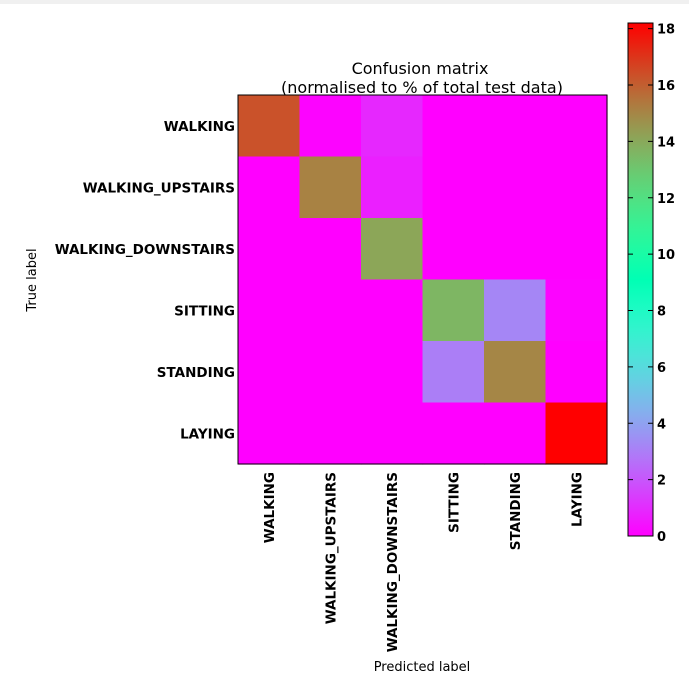  I want to click on heatmap-cell-r3-c0, so click(269, 310).